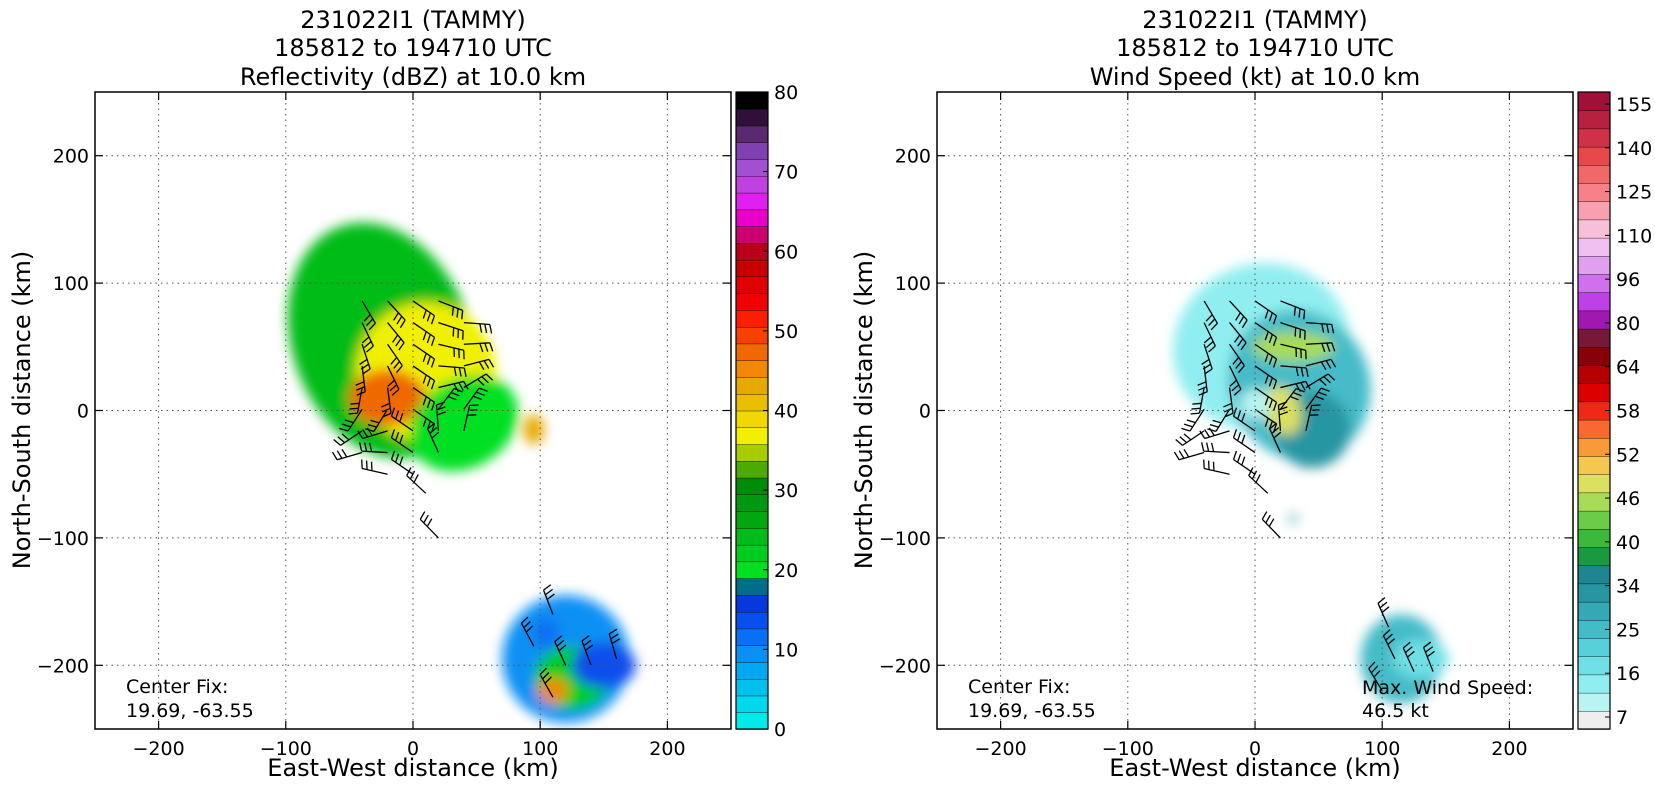 This screenshot has width=1655, height=787. Describe the element at coordinates (1628, 543) in the screenshot. I see `colorbar-tick-label: 40` at that location.